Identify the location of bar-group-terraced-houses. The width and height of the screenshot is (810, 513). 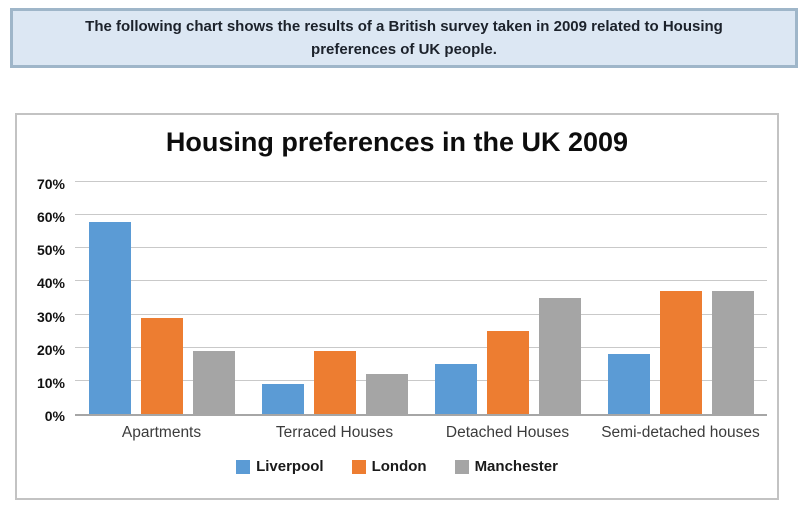
(334, 299).